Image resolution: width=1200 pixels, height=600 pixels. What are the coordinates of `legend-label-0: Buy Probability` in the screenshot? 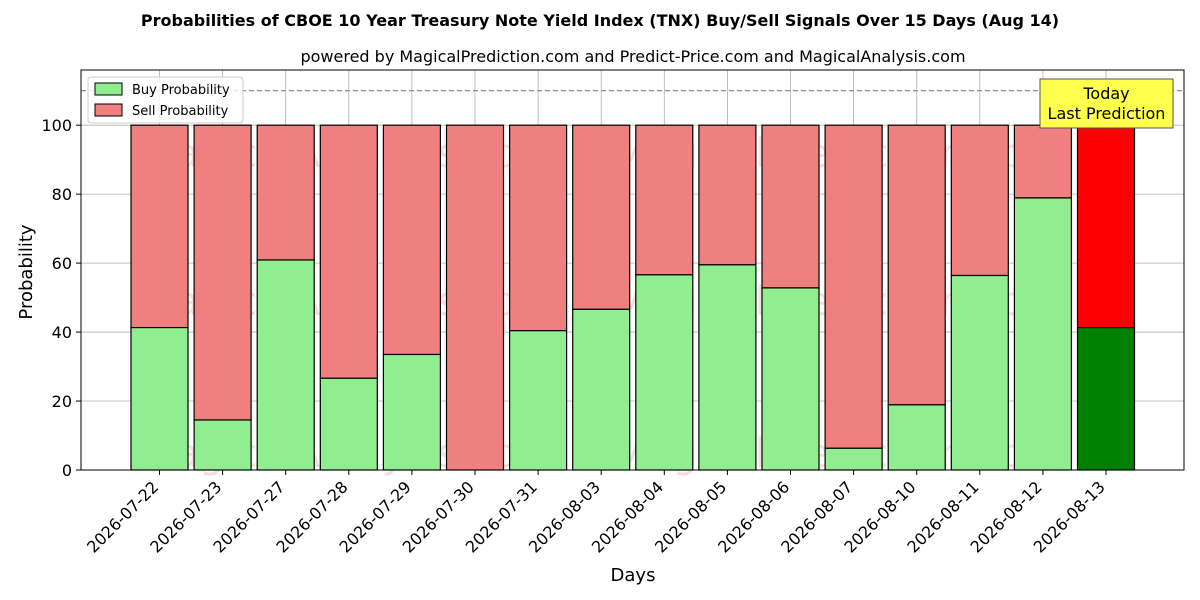 It's located at (181, 90).